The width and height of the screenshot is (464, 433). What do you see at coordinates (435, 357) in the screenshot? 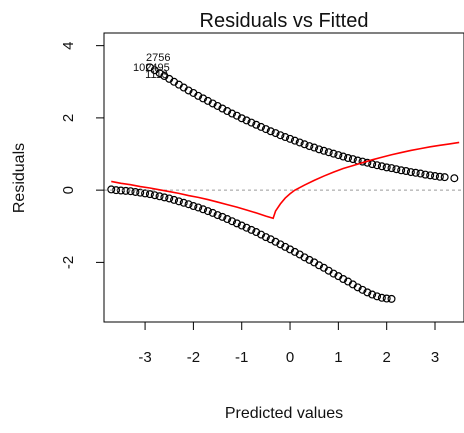
I see `x-tick-label: 3` at bounding box center [435, 357].